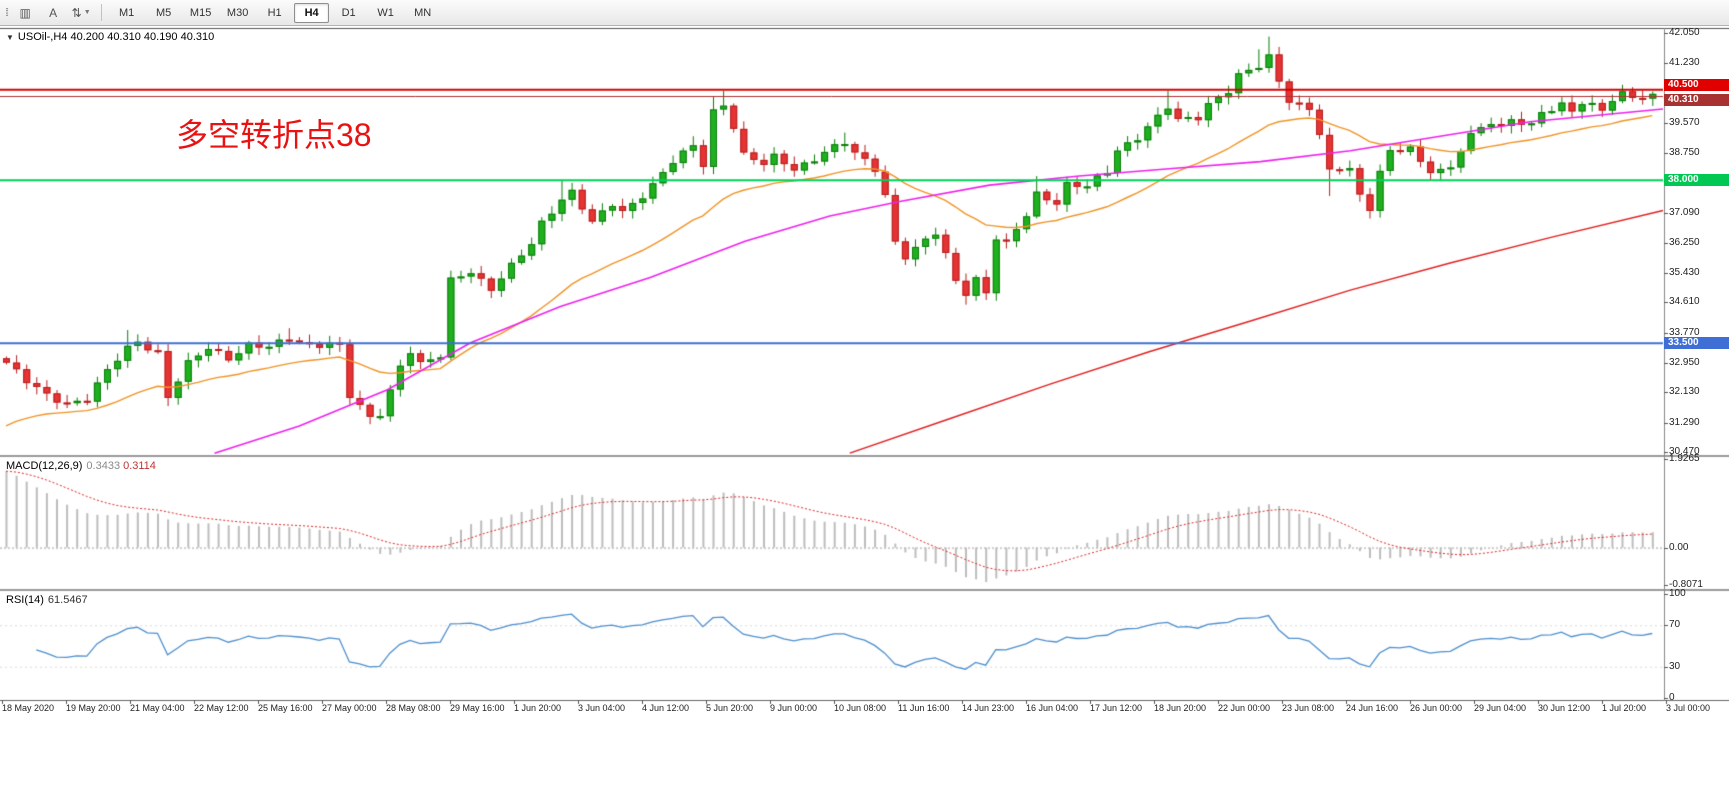 The image size is (1729, 794). I want to click on time-axis-label: 1 Jul 20:00, so click(1624, 708).